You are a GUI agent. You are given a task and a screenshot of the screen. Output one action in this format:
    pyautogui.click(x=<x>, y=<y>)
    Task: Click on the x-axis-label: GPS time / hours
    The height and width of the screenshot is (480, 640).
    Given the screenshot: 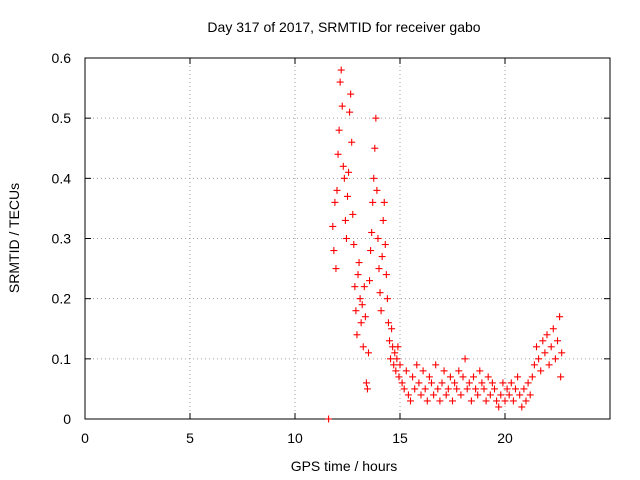 What is the action you would take?
    pyautogui.click(x=344, y=466)
    